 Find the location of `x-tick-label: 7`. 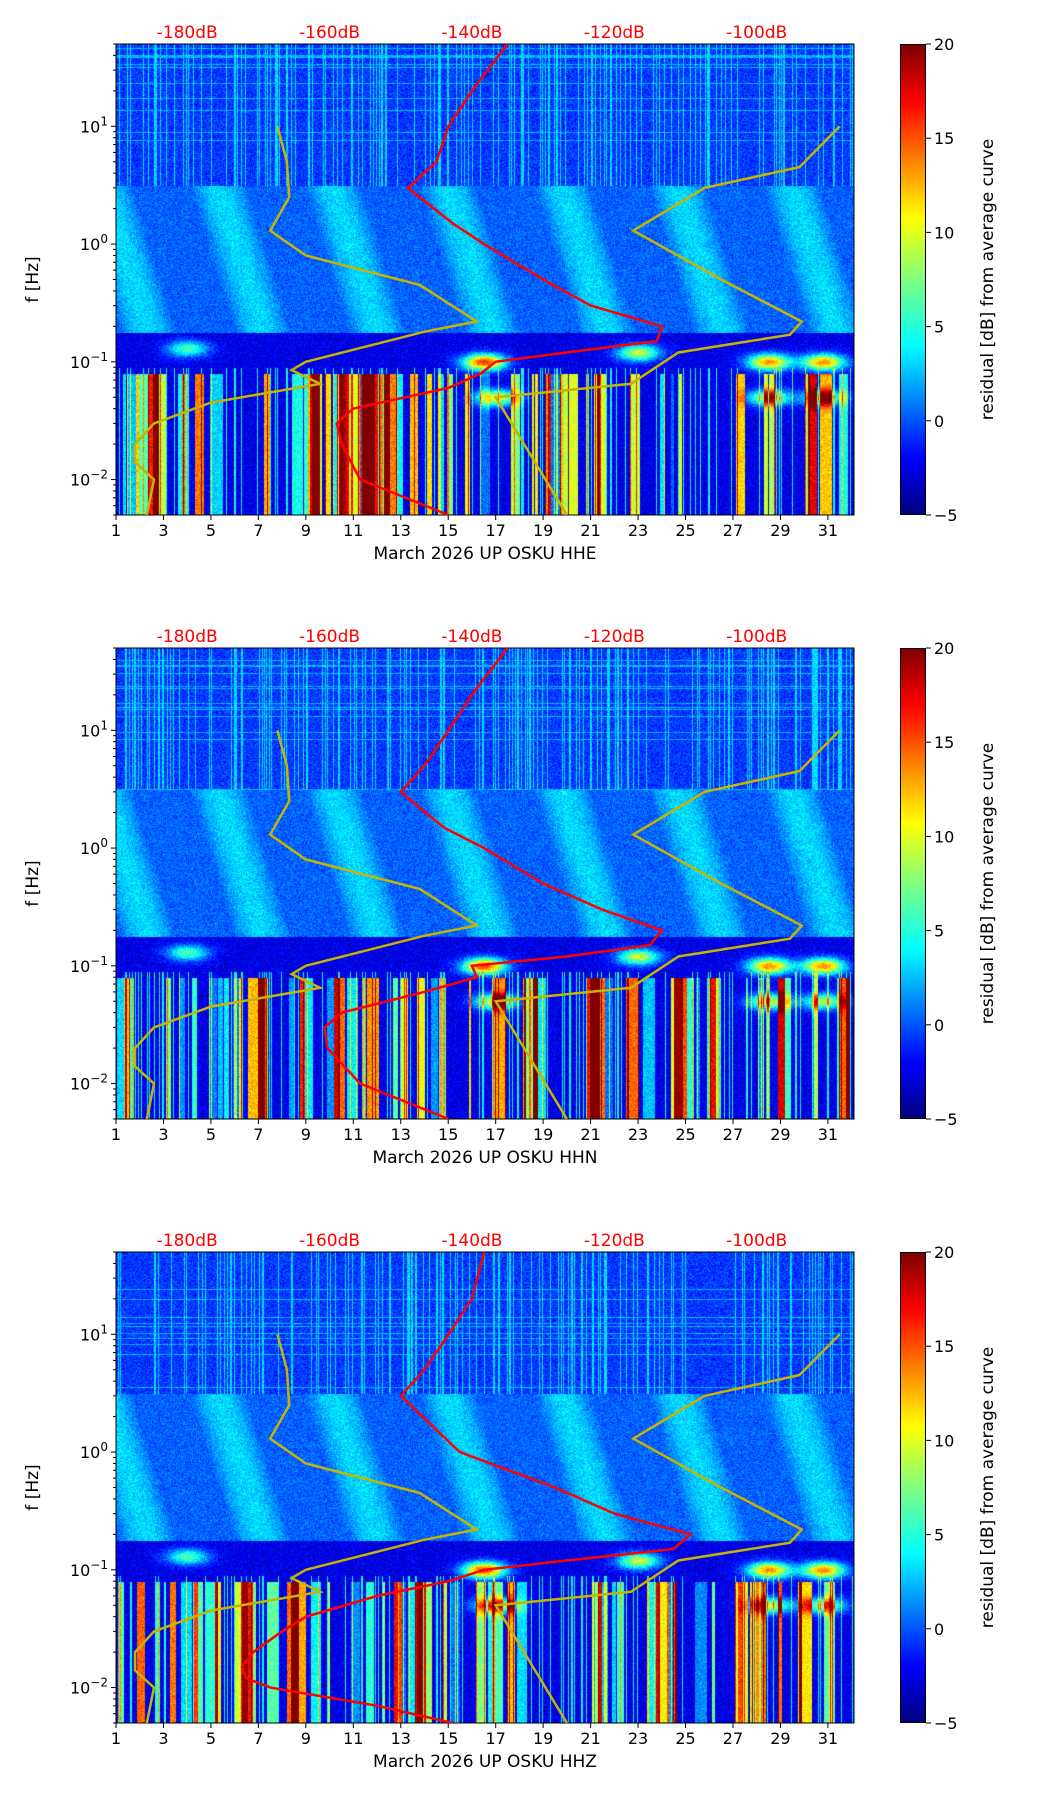

x-tick-label: 7 is located at coordinates (258, 1738).